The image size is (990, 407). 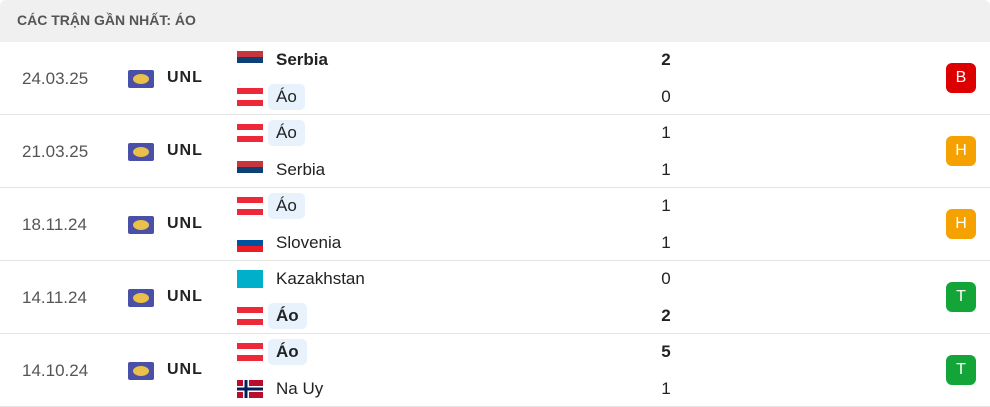 I want to click on team-name: Na Uy, so click(x=300, y=388).